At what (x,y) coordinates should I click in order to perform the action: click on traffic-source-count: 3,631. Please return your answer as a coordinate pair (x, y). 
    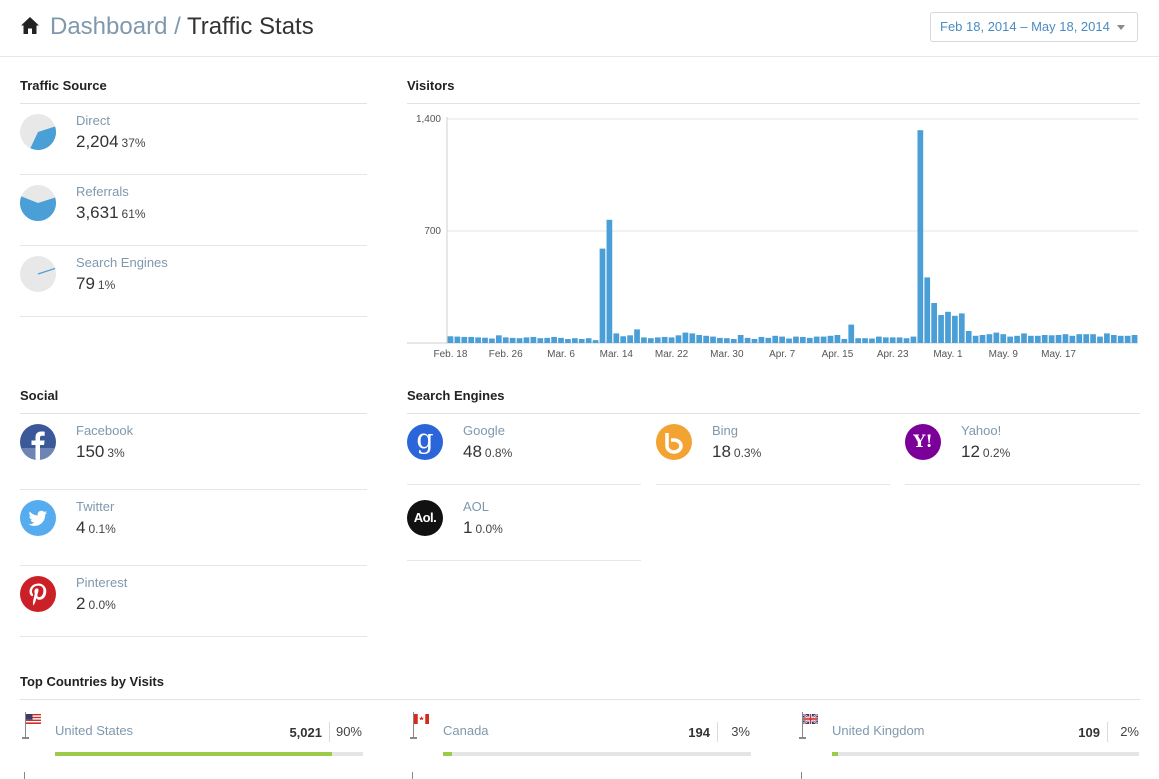
    Looking at the image, I should click on (97, 212).